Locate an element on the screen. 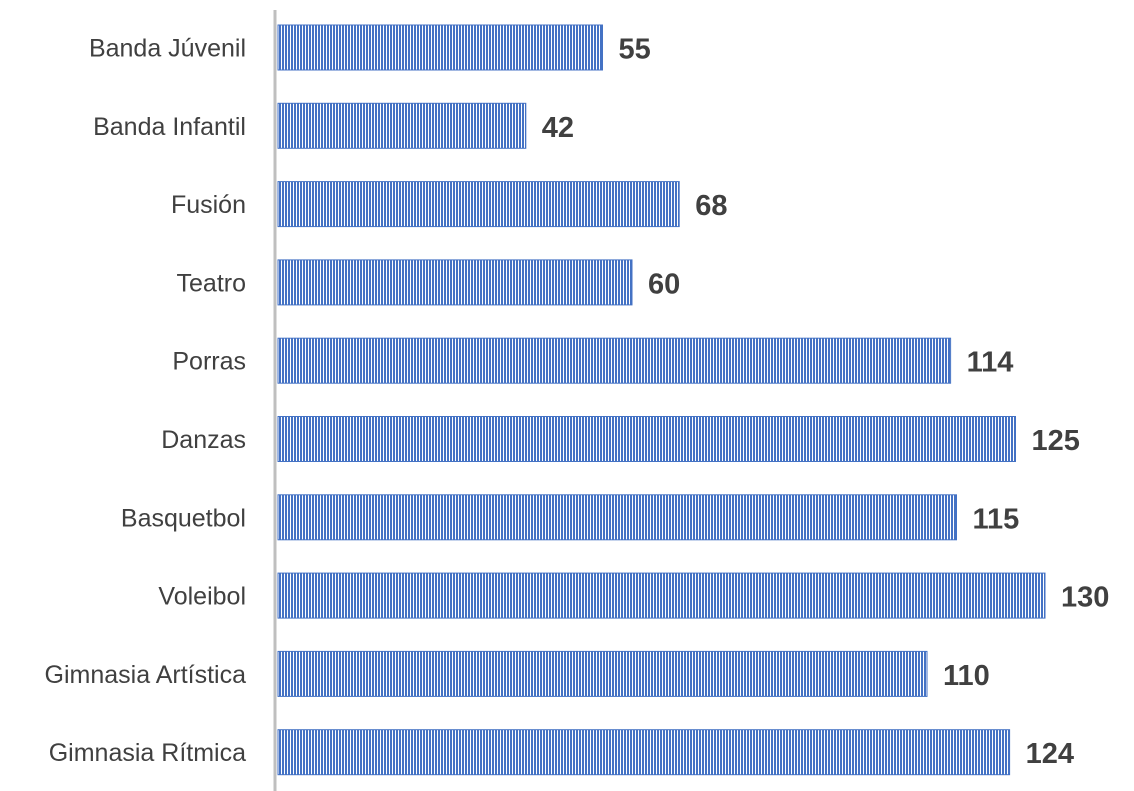 Image resolution: width=1134 pixels, height=791 pixels. data-label: 42 is located at coordinates (558, 128).